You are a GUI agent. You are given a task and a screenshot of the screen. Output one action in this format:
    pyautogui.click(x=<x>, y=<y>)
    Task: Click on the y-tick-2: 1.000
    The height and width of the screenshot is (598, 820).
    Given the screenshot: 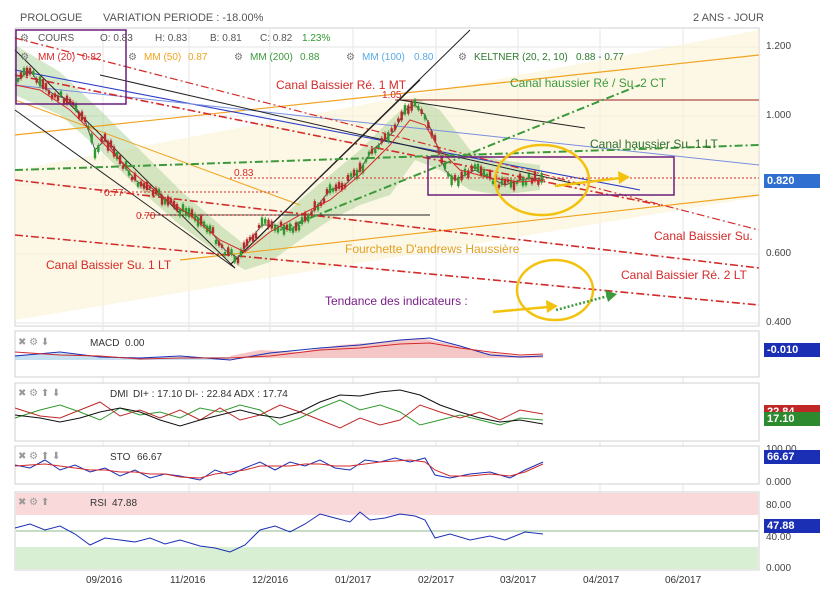 What is the action you would take?
    pyautogui.click(x=779, y=115)
    